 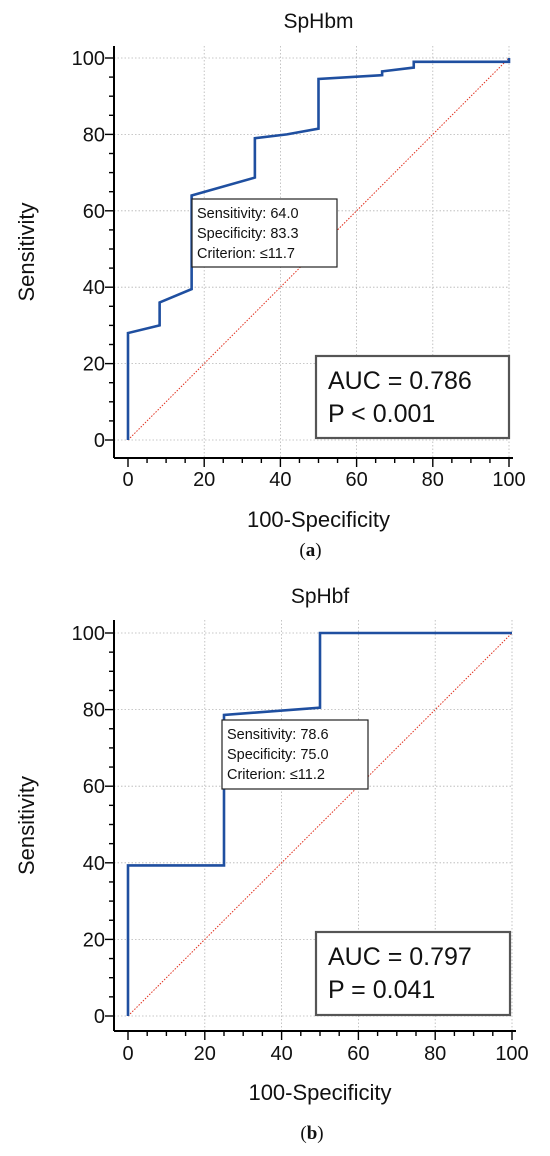 What do you see at coordinates (413, 973) in the screenshot?
I see `auc-stats-box: AUC = 0.797 P = 0.041` at bounding box center [413, 973].